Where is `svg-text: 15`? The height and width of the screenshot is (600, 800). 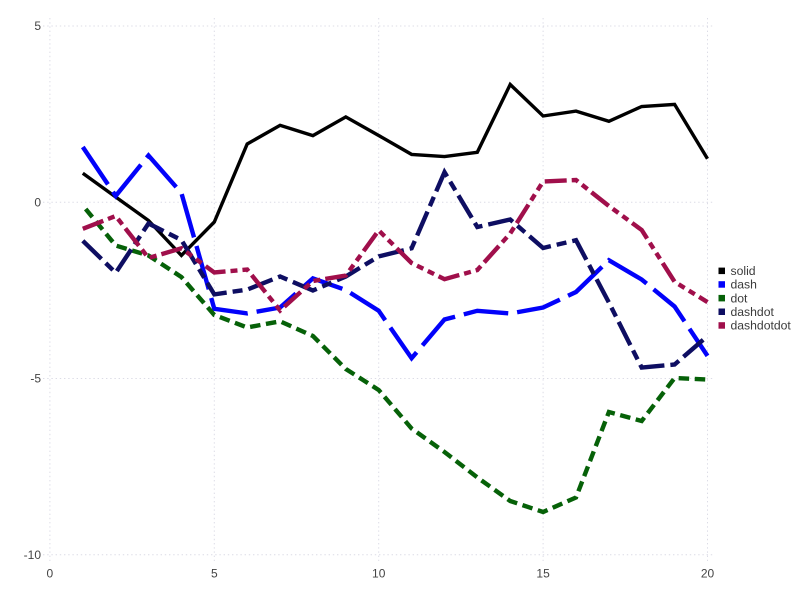
svg-text: 15 is located at coordinates (543, 574).